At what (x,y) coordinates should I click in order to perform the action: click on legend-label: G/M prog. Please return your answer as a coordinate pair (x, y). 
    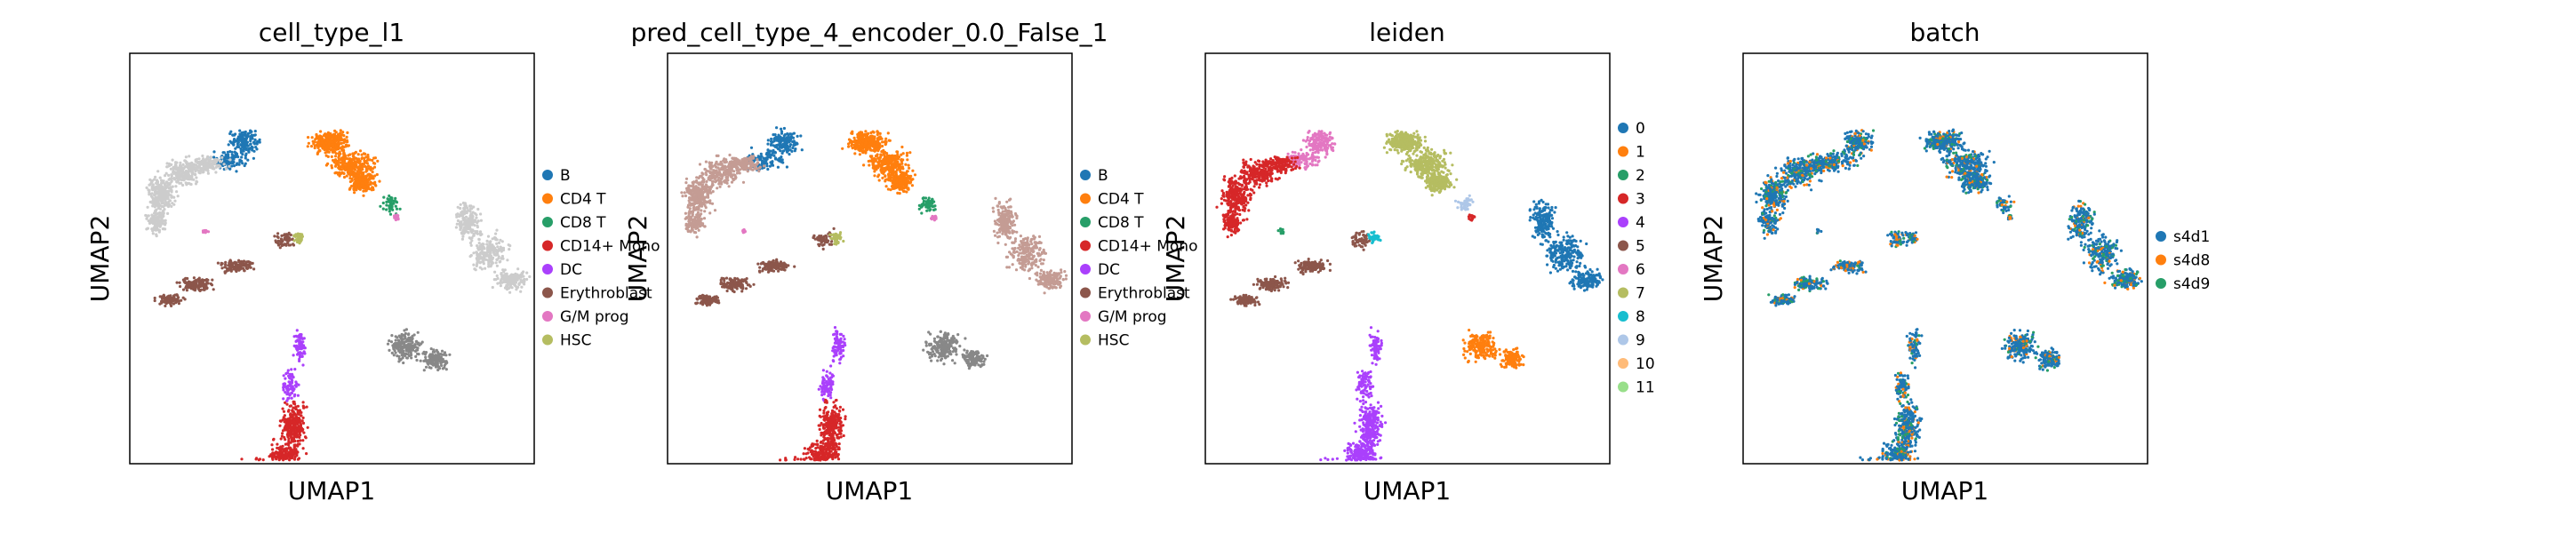
    Looking at the image, I should click on (594, 317).